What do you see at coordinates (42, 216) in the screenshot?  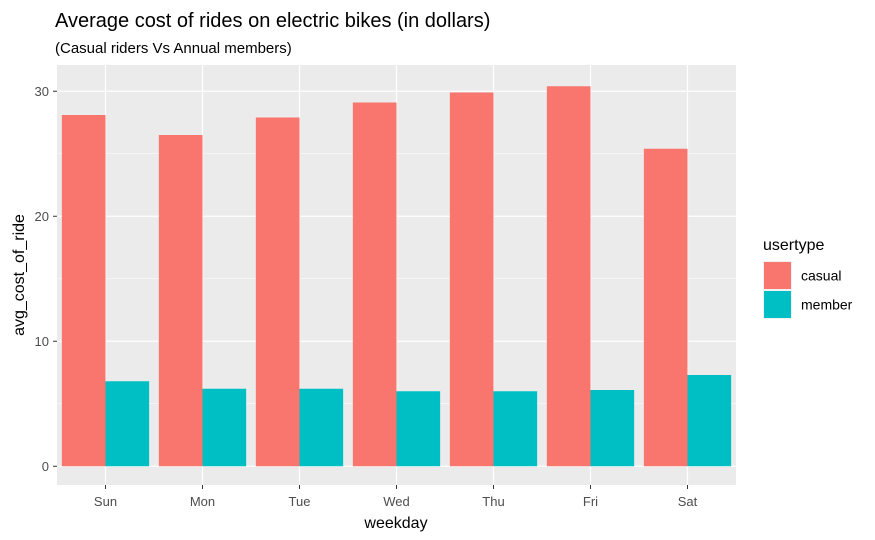 I see `y-tick-label: 20` at bounding box center [42, 216].